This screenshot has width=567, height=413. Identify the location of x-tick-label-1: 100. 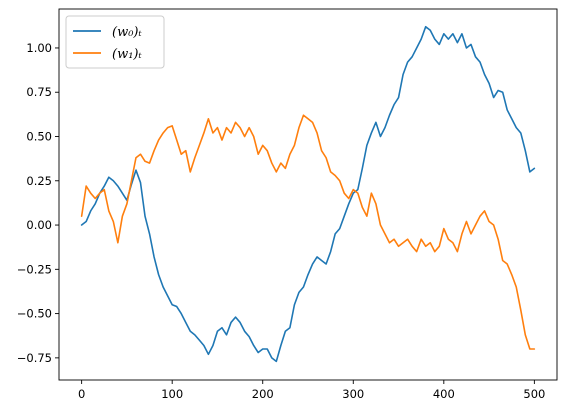
(172, 394).